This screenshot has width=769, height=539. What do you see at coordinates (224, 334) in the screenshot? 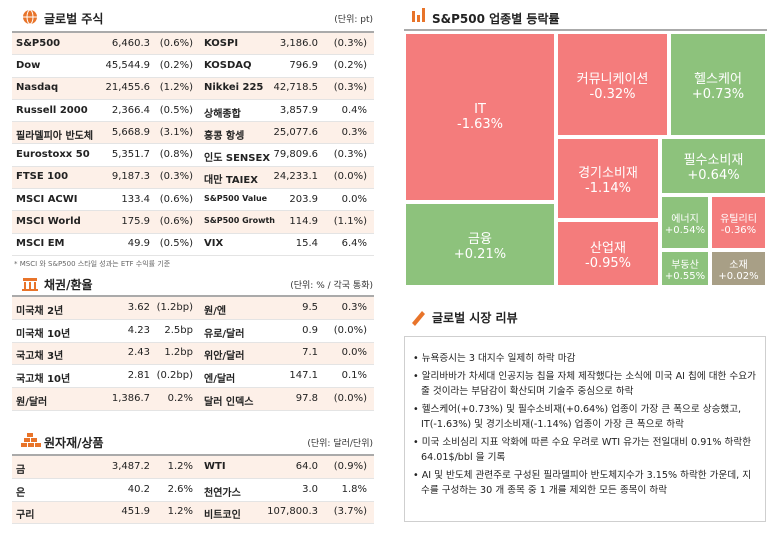
I see `row-label: 유로/달러` at bounding box center [224, 334].